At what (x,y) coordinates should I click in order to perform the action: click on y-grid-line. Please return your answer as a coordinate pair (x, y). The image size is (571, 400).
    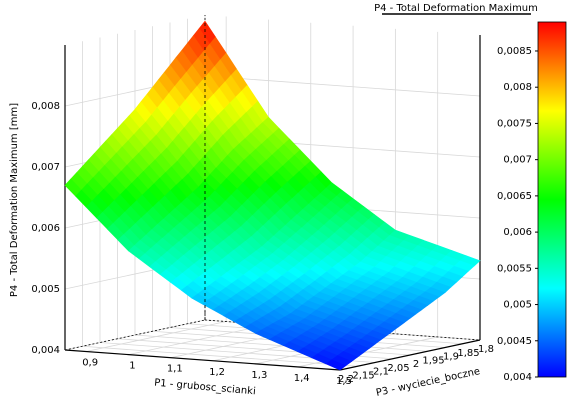
    Looking at the image, I should click on (220, 356).